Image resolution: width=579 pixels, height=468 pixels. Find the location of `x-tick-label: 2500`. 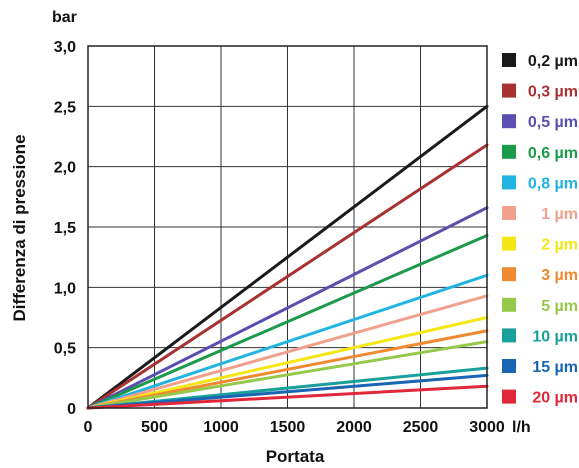

x-tick-label: 2500 is located at coordinates (421, 427).